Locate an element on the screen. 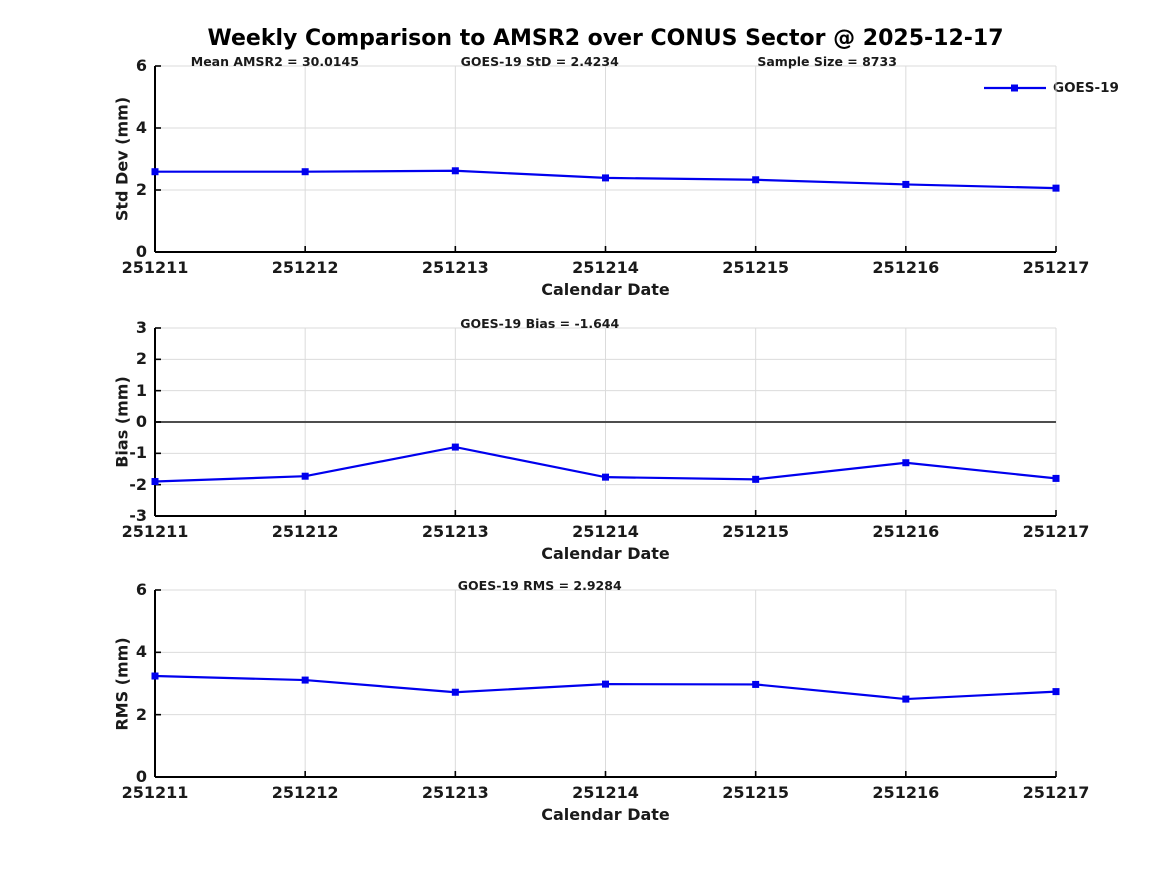 Image resolution: width=1167 pixels, height=875 pixels. legend-marker-icon is located at coordinates (1014, 88).